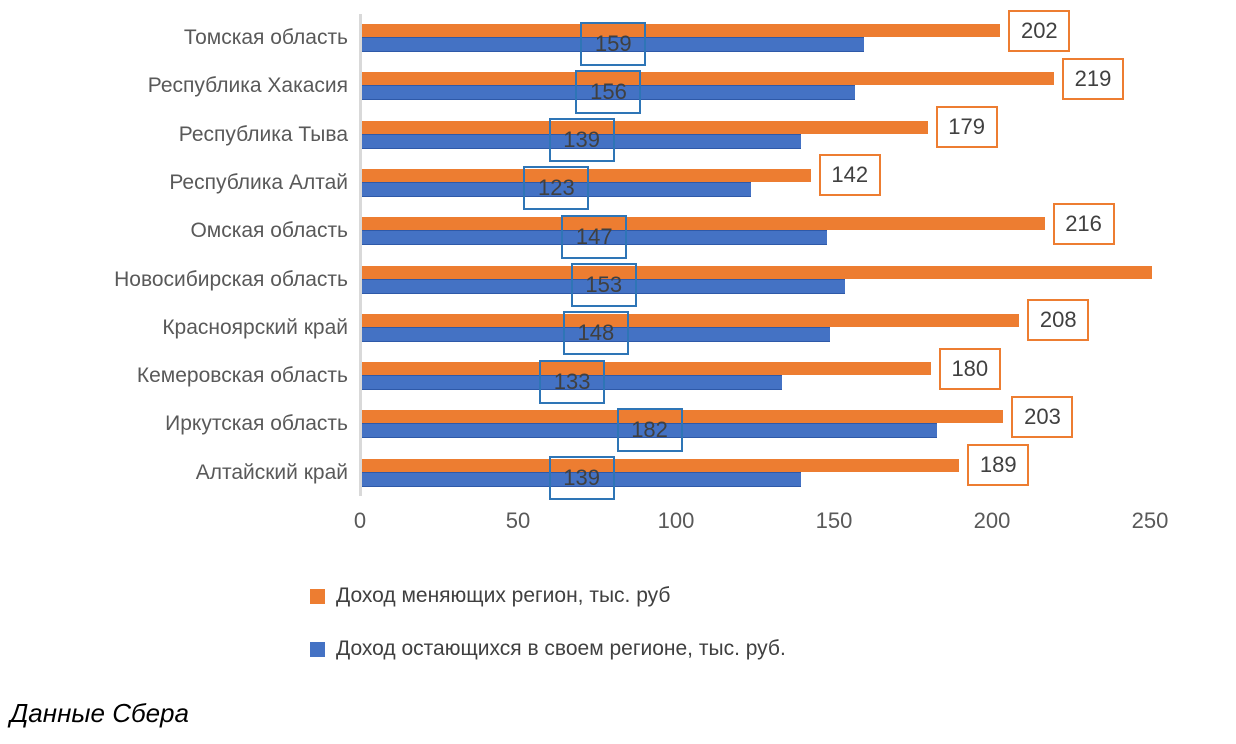  What do you see at coordinates (247, 86) in the screenshot?
I see `category-label: Республика Хакасия` at bounding box center [247, 86].